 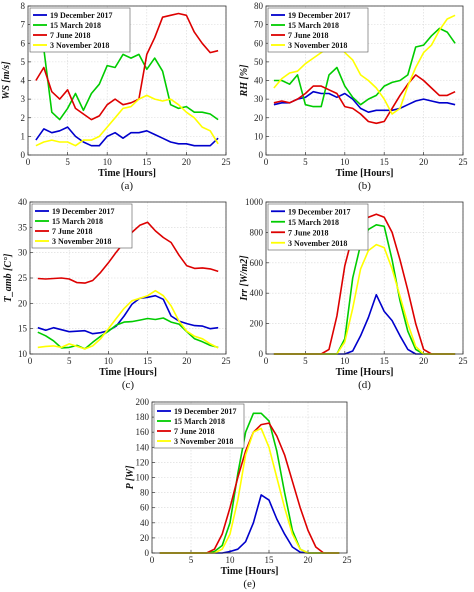 What do you see at coordinates (257, 263) in the screenshot?
I see `y-tick-label: 600` at bounding box center [257, 263].